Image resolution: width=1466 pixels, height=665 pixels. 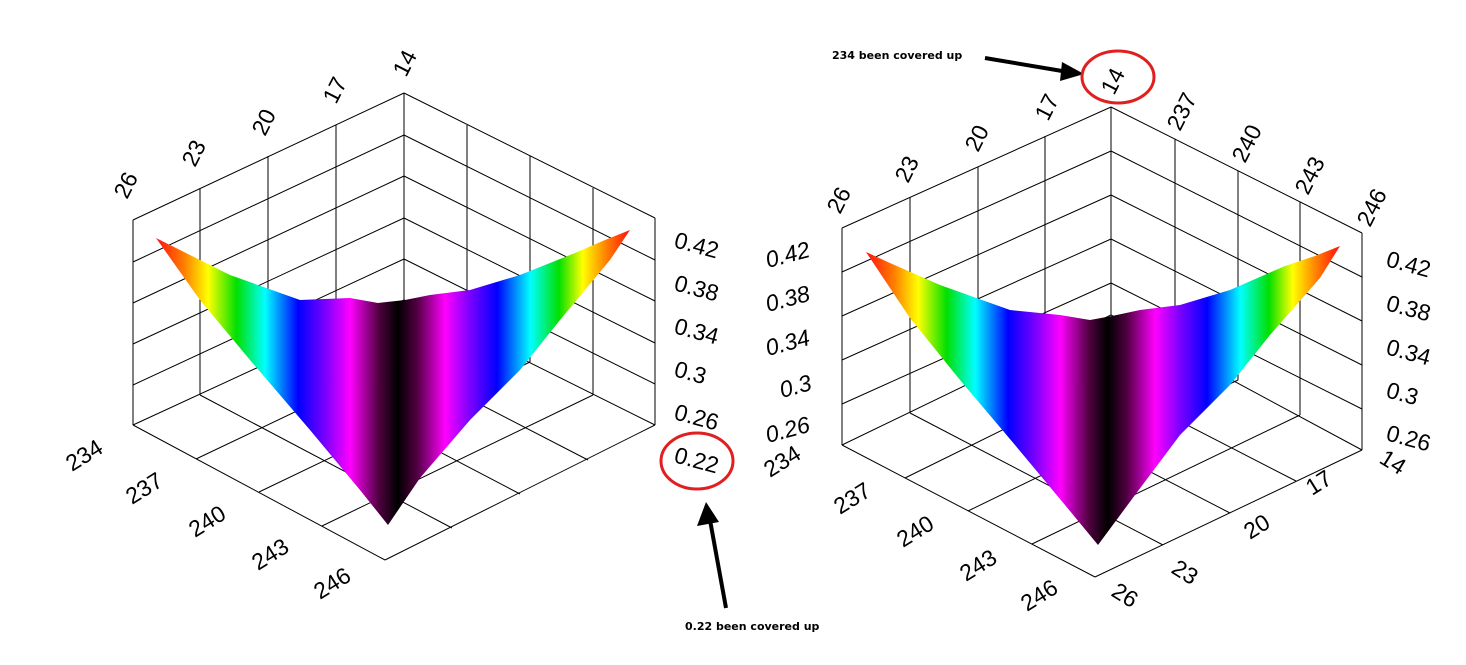 I want to click on right-top-tick: 246, so click(x=1371, y=207).